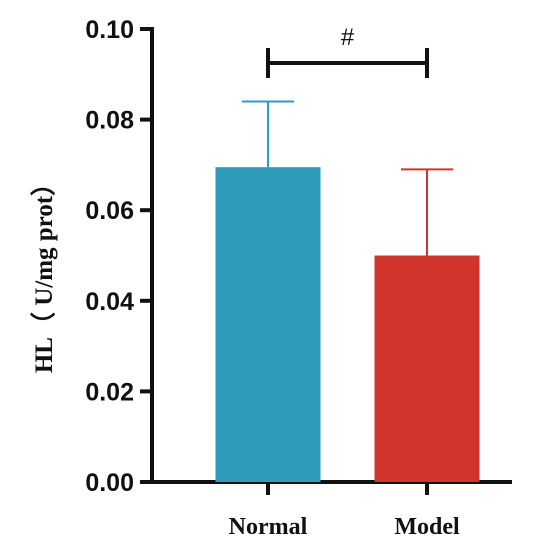 The width and height of the screenshot is (550, 552). Describe the element at coordinates (109, 30) in the screenshot. I see `y-tick-label: 0.10` at that location.